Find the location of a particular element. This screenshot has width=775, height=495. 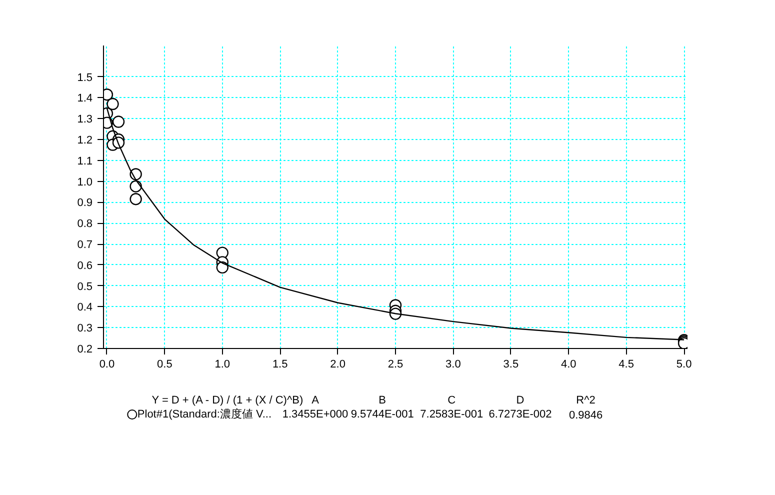

y-tick-label: 1.2 is located at coordinates (85, 140).